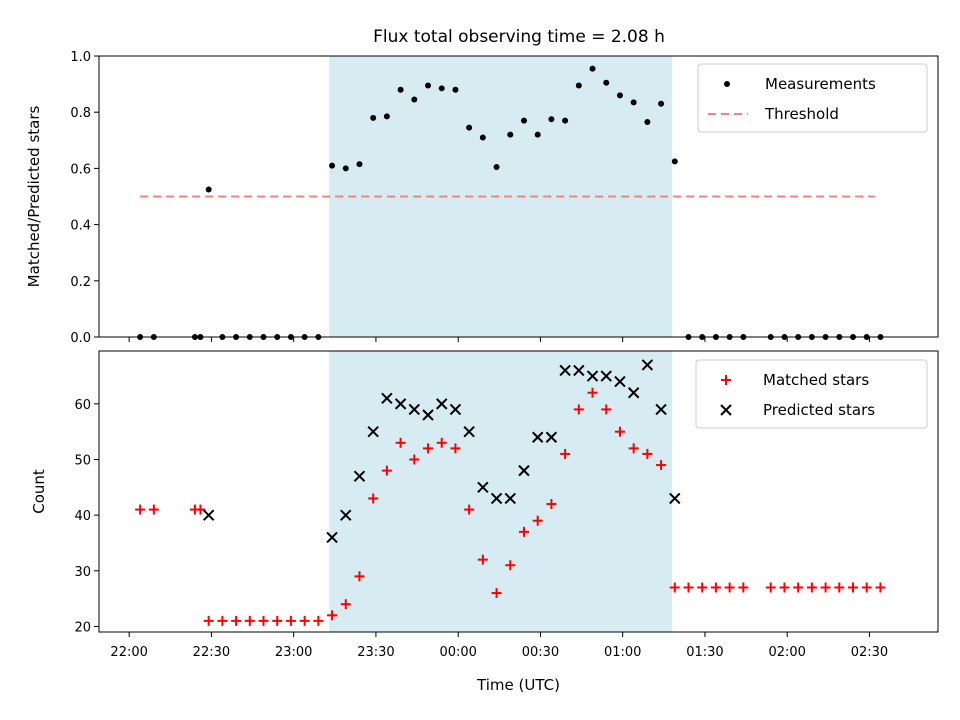  What do you see at coordinates (812, 98) in the screenshot?
I see `top-legend: Measurements Threshold` at bounding box center [812, 98].